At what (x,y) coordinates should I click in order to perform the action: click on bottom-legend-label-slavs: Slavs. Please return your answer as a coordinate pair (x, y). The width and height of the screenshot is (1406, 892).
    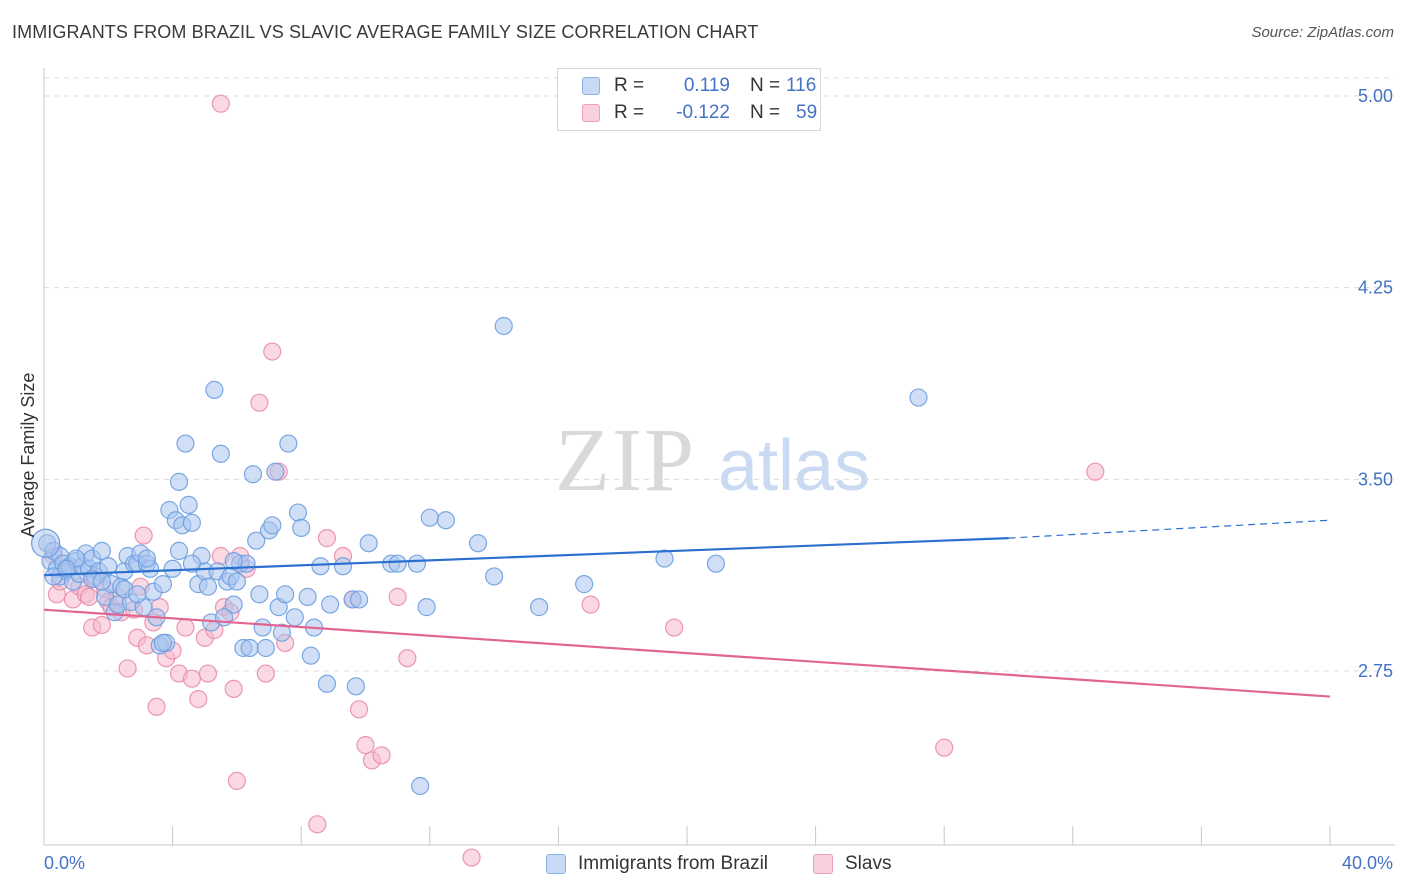
    Looking at the image, I should click on (868, 863).